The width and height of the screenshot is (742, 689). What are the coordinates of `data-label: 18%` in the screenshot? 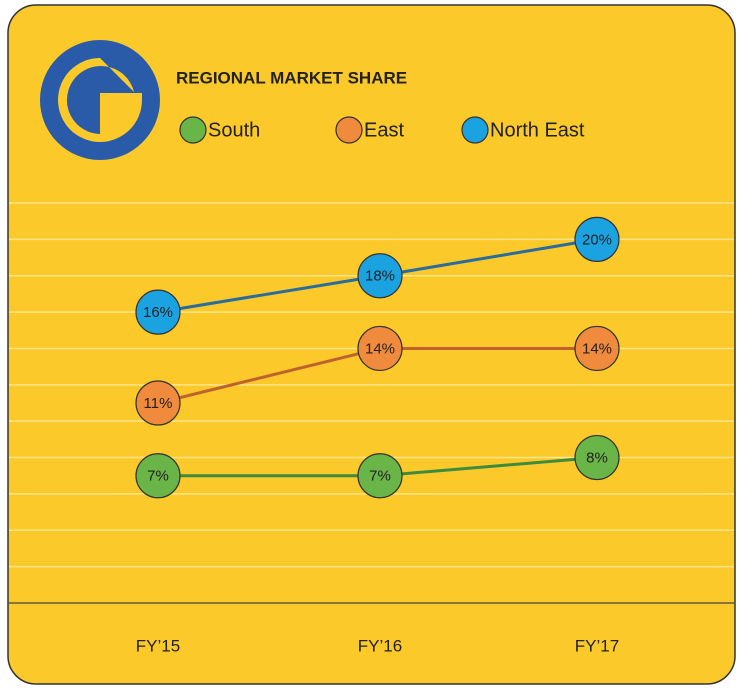 It's located at (380, 276).